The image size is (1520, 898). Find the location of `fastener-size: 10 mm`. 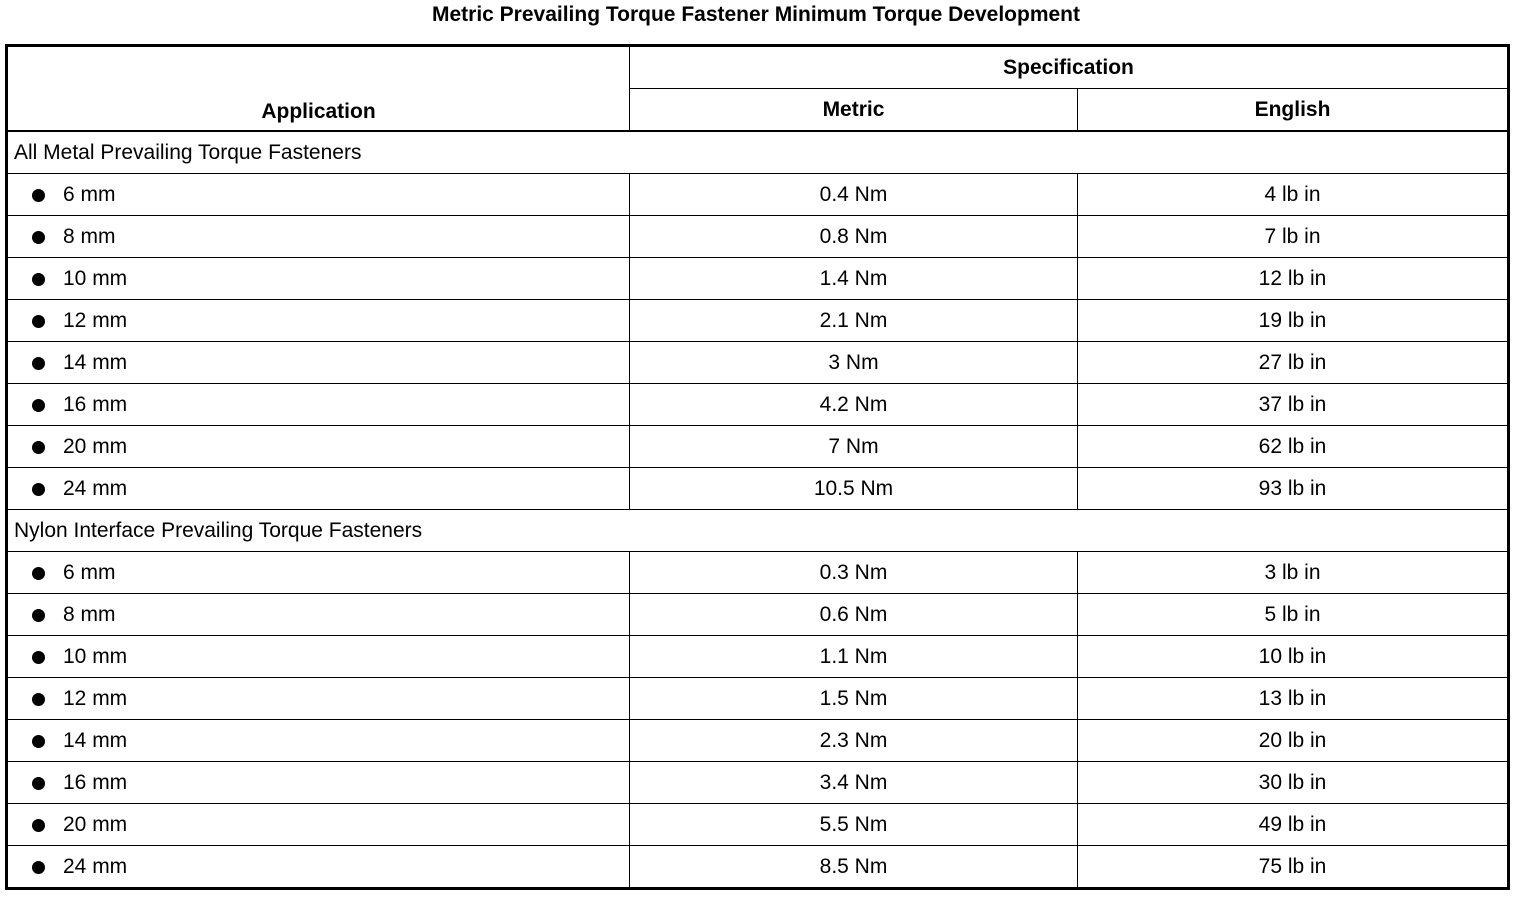

fastener-size: 10 mm is located at coordinates (95, 656).